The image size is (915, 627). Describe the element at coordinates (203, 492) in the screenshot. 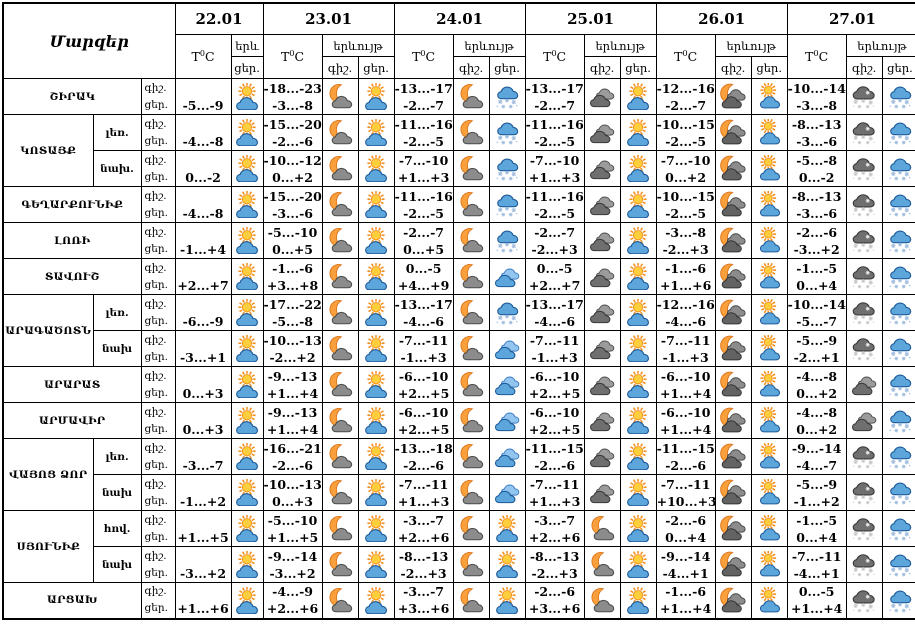

I see `temp-cell-22-01: -1...+2` at that location.